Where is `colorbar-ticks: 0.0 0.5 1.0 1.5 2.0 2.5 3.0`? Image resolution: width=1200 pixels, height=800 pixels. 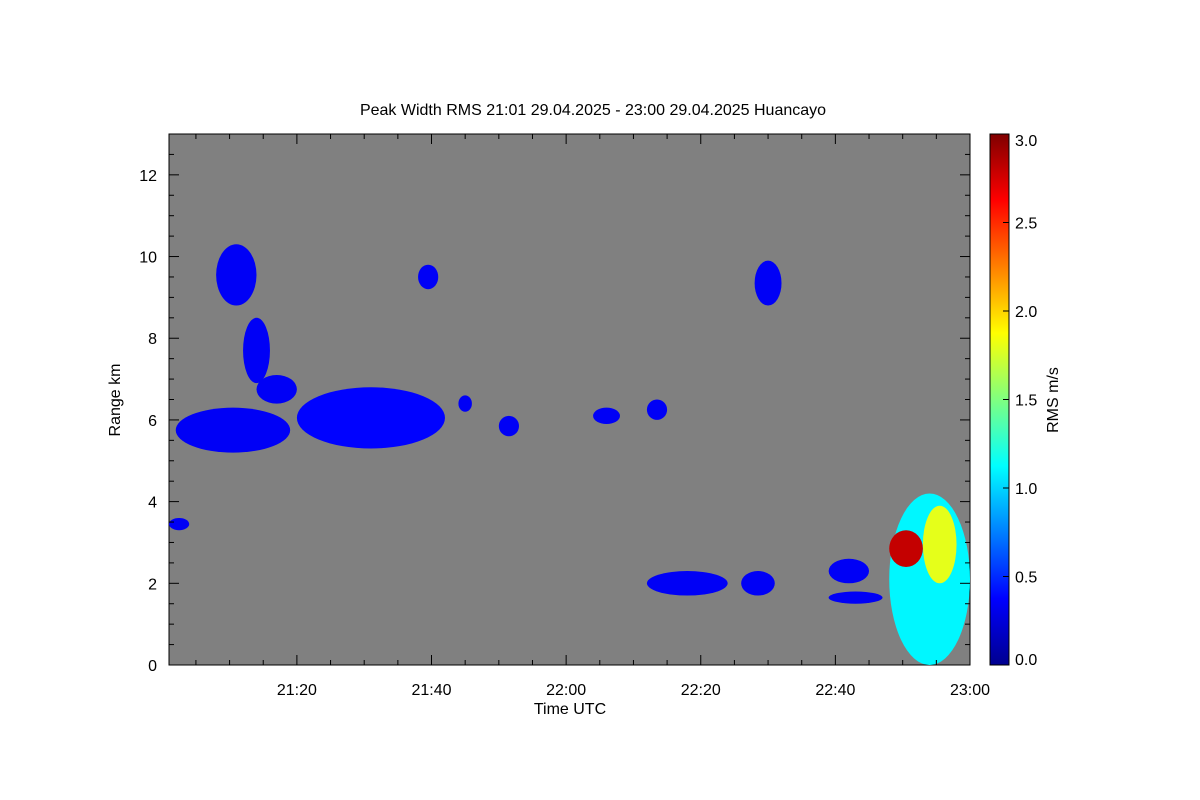
colorbar-ticks: 0.0 0.5 1.0 1.5 2.0 2.5 3.0 is located at coordinates (1020, 401).